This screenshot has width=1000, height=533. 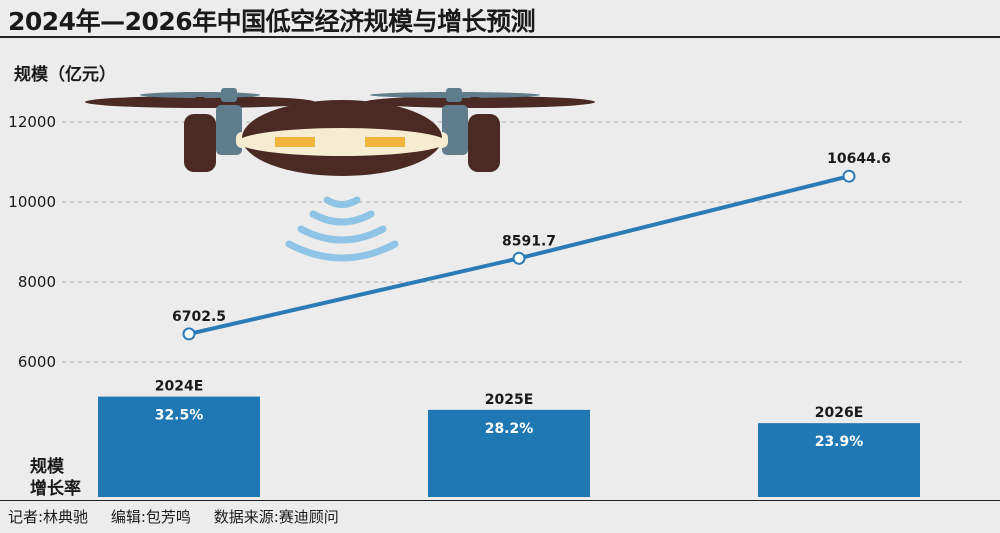 What do you see at coordinates (340, 132) in the screenshot?
I see `drone-icon` at bounding box center [340, 132].